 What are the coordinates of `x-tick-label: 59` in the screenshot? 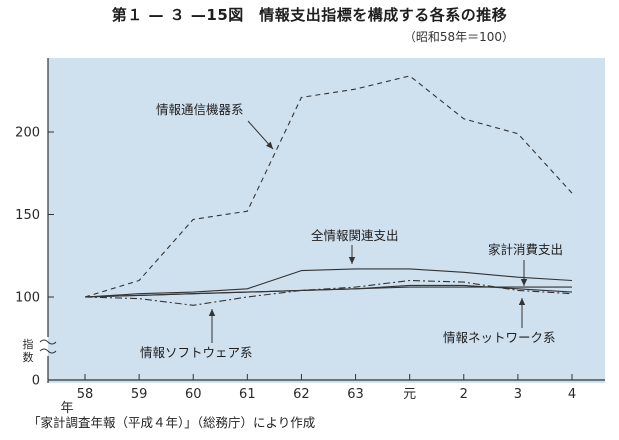 It's located at (139, 394).